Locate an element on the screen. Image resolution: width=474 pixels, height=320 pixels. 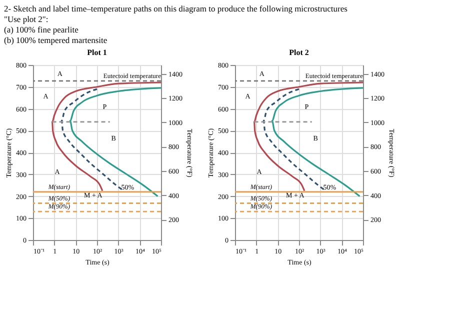
chart-title: Plot 1 is located at coordinates (97, 52).